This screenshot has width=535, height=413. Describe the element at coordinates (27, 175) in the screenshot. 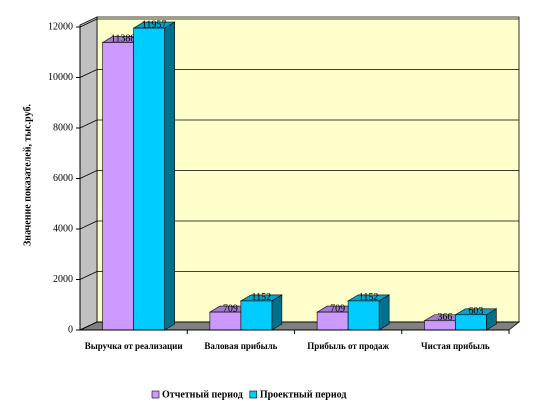

I see `y-axis-title: Значение показателей, тыс.руб.` at that location.